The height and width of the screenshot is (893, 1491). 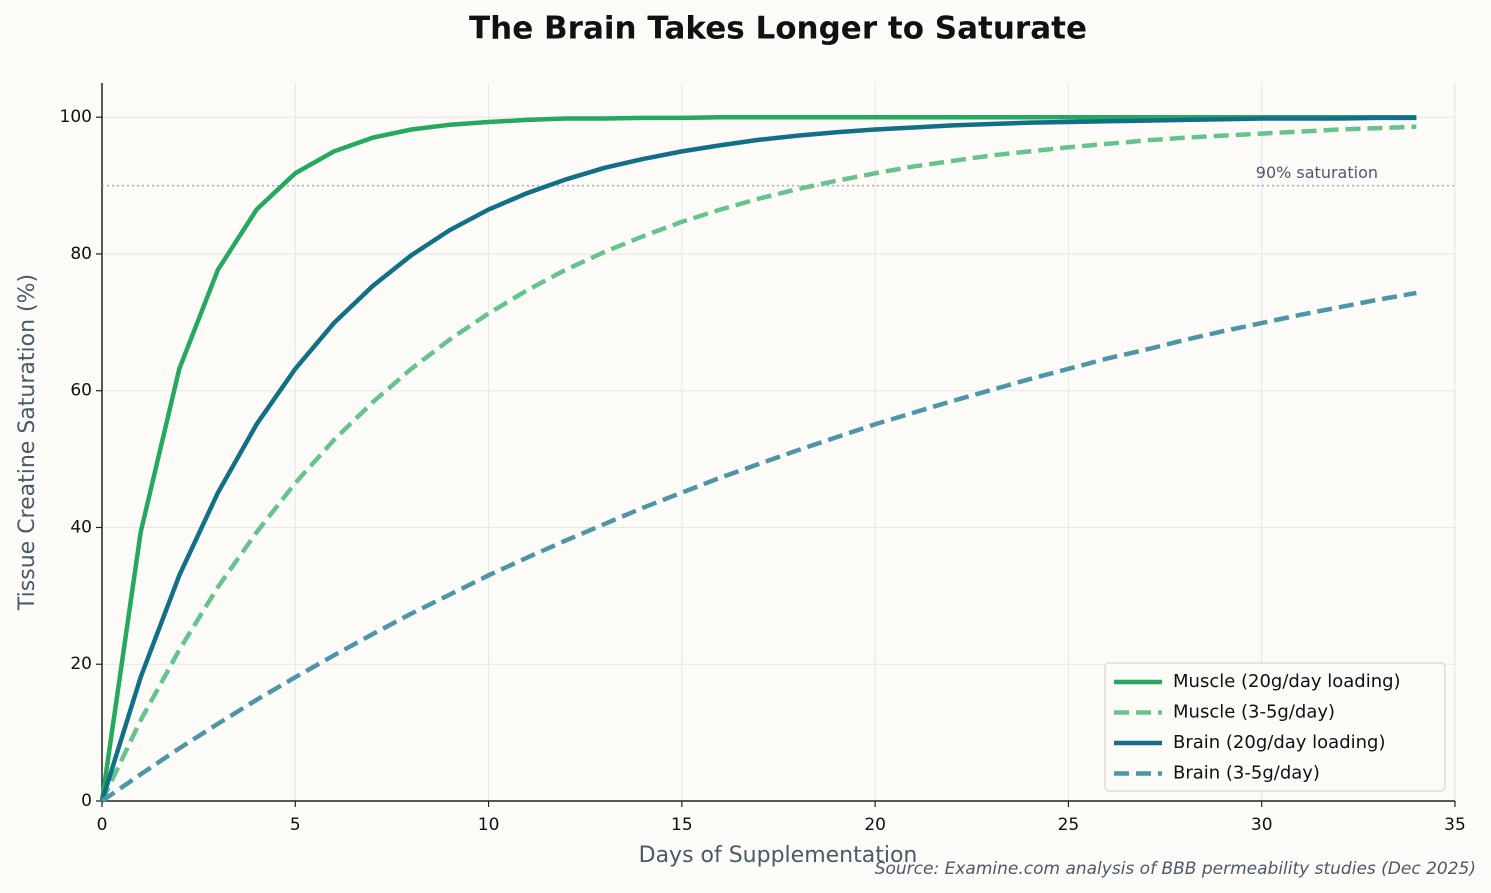 I want to click on y-tick-label: 20, so click(x=81, y=664).